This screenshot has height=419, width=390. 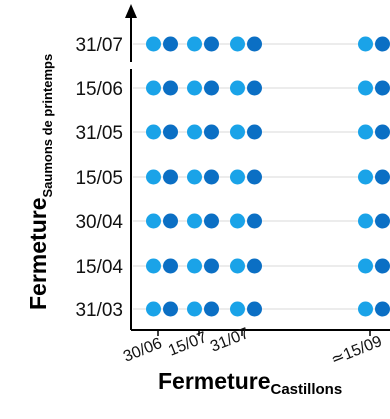 I want to click on y-tick-label: 31/07, so click(x=99, y=45).